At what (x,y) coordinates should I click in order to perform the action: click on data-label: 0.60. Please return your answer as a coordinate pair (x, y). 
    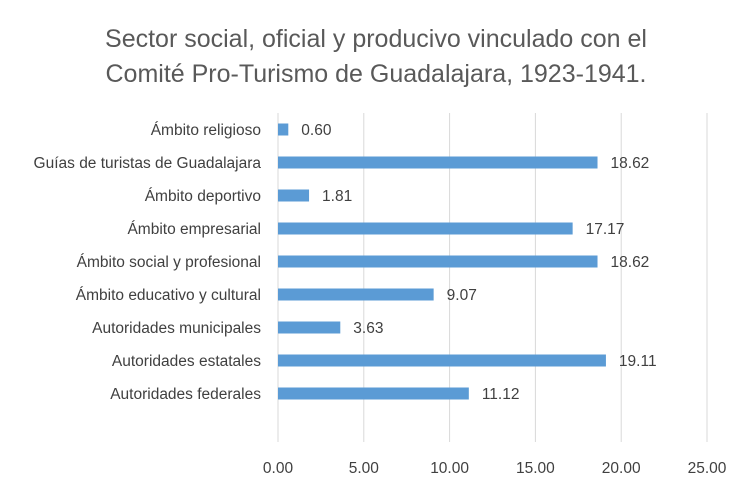
    Looking at the image, I should click on (316, 130).